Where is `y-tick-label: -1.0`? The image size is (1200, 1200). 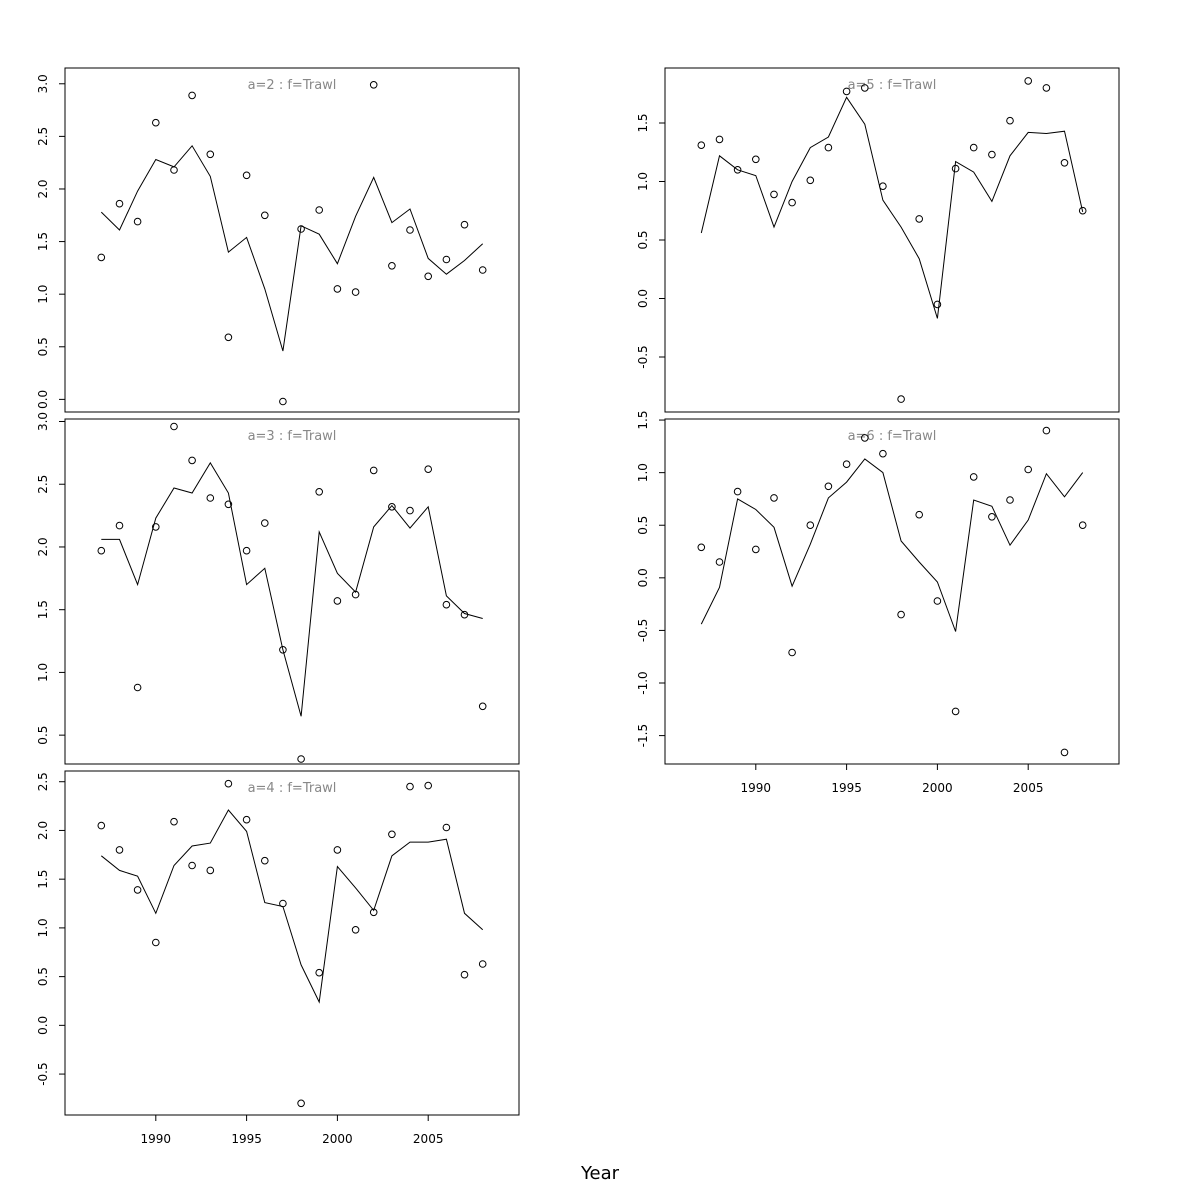
y-tick-label: -1.0 is located at coordinates (643, 682).